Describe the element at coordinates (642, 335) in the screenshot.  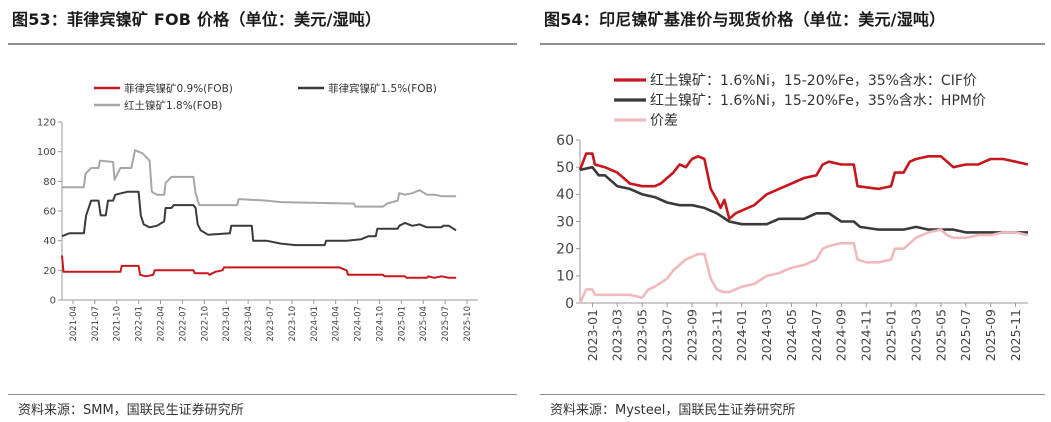
I see `x-tick-label: 2023-05` at that location.